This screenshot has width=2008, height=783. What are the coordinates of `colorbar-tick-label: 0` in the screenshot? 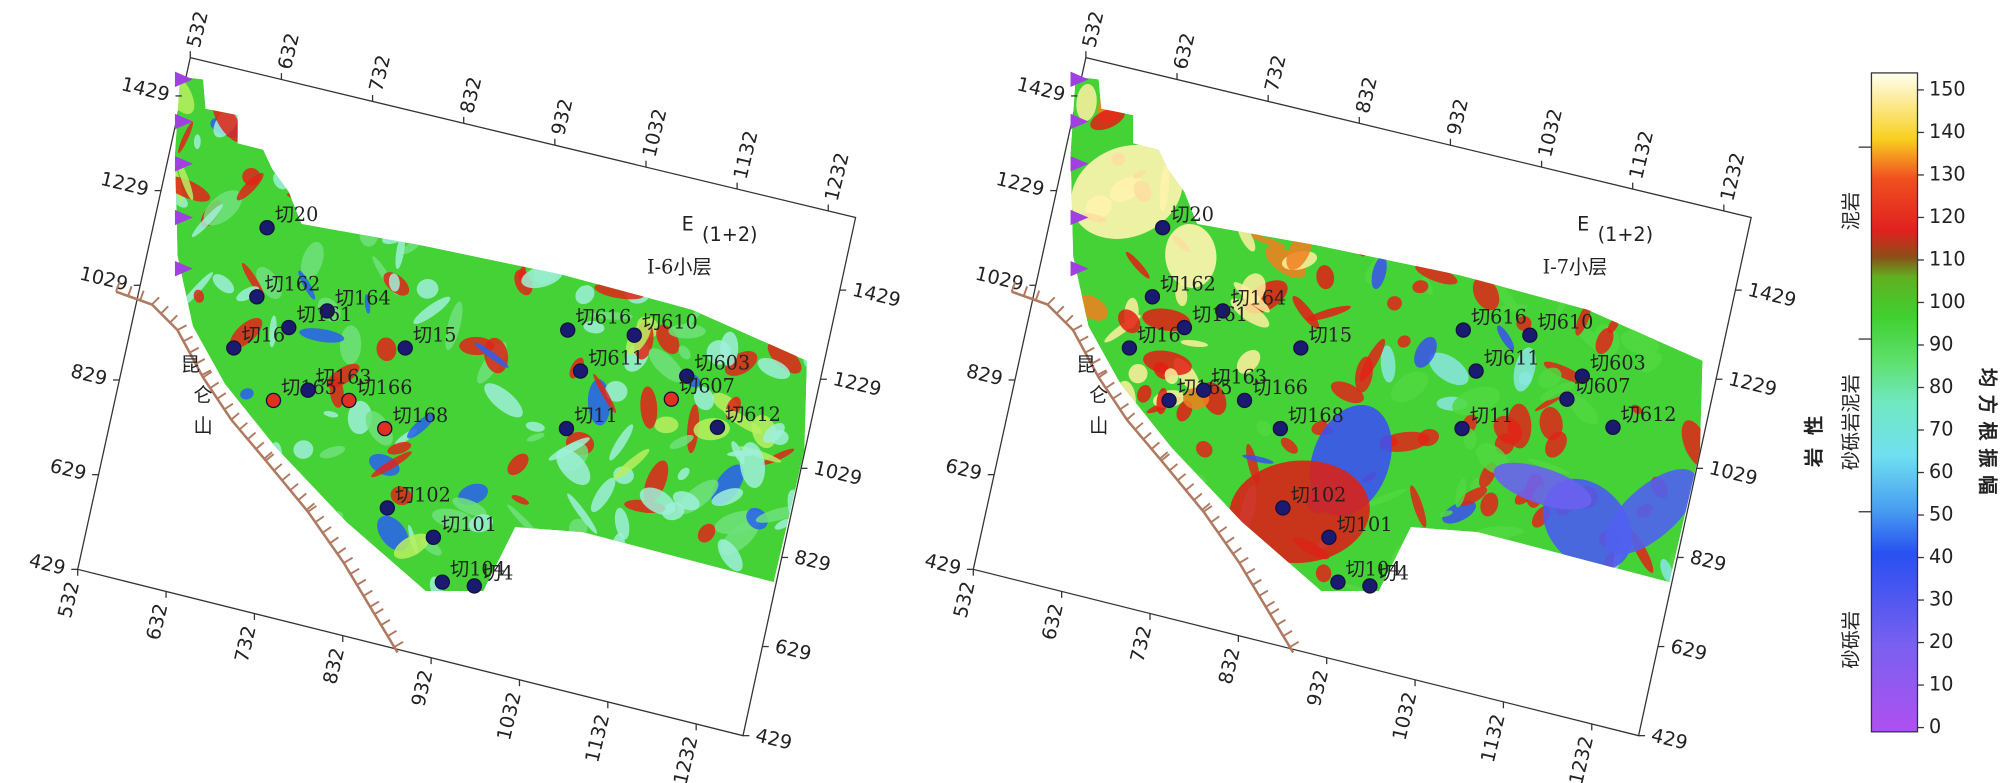 It's located at (1935, 726).